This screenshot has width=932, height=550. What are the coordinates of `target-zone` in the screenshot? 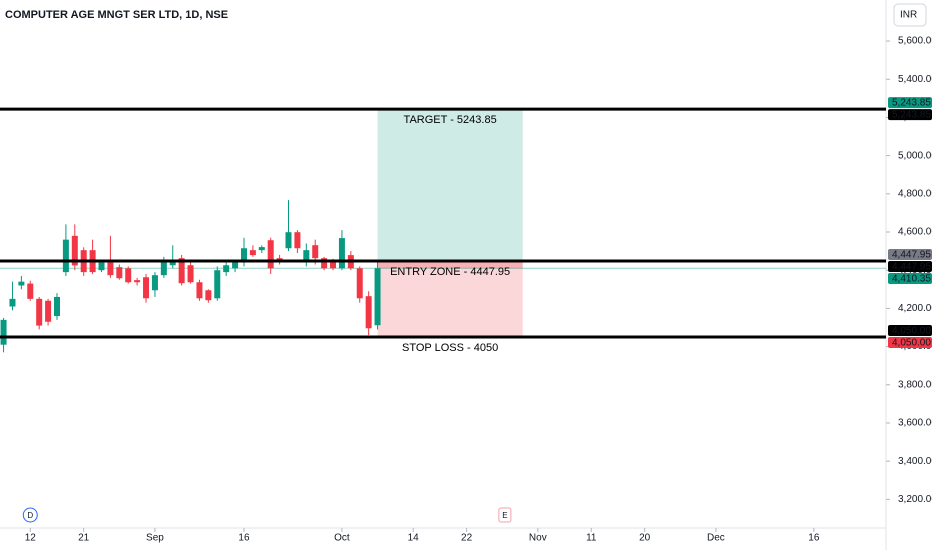 It's located at (450, 185).